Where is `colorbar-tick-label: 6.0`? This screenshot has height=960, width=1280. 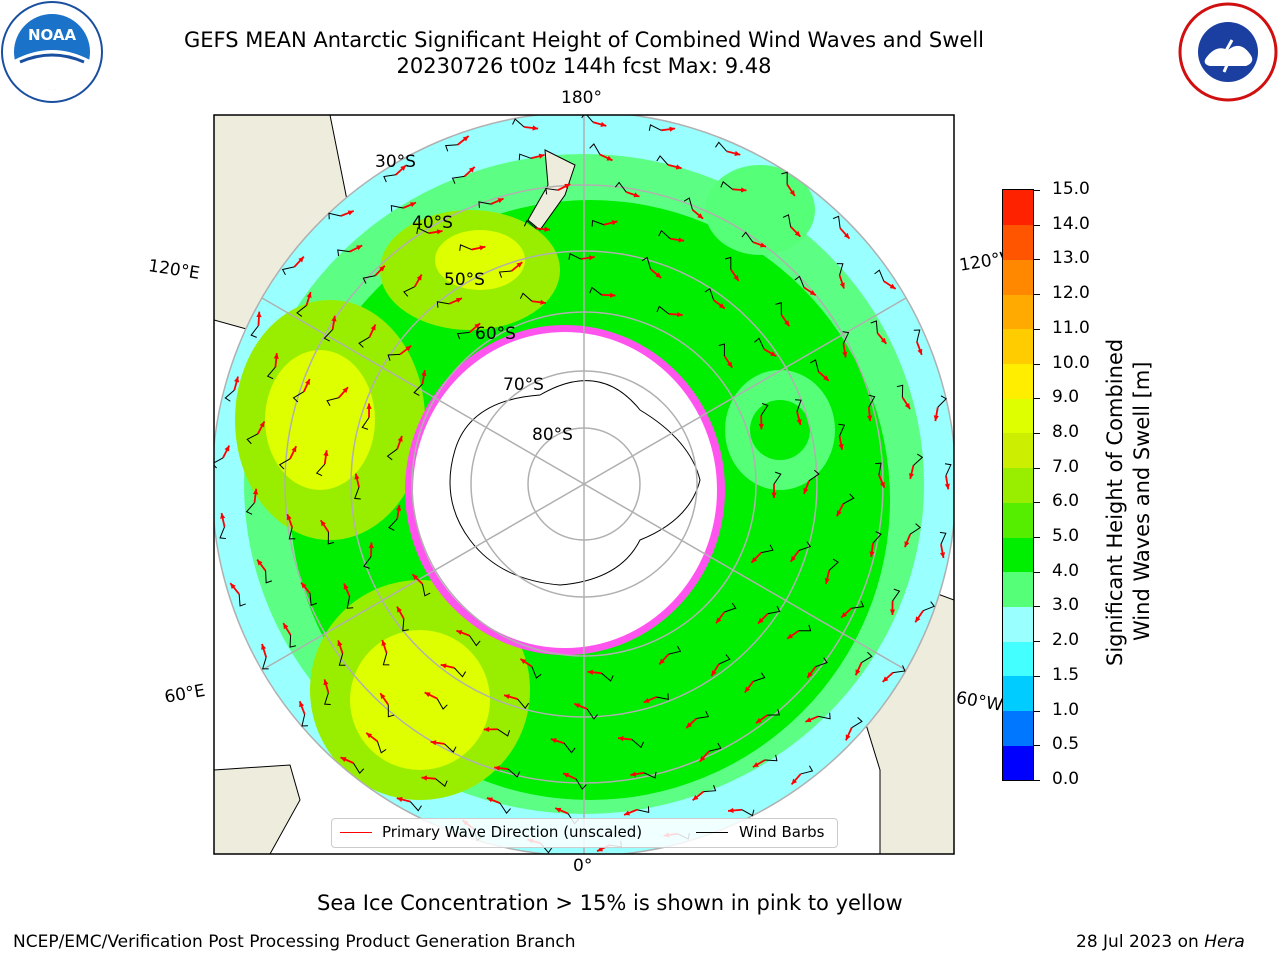 colorbar-tick-label: 6.0 is located at coordinates (1066, 501).